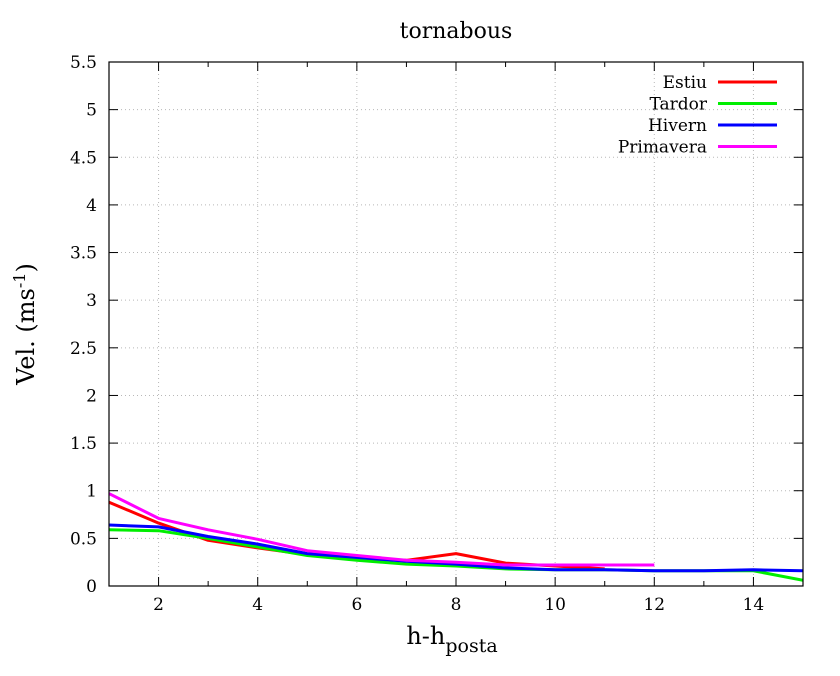 This screenshot has width=840, height=676. I want to click on y-axis-label-superscript: -1, so click(19, 281).